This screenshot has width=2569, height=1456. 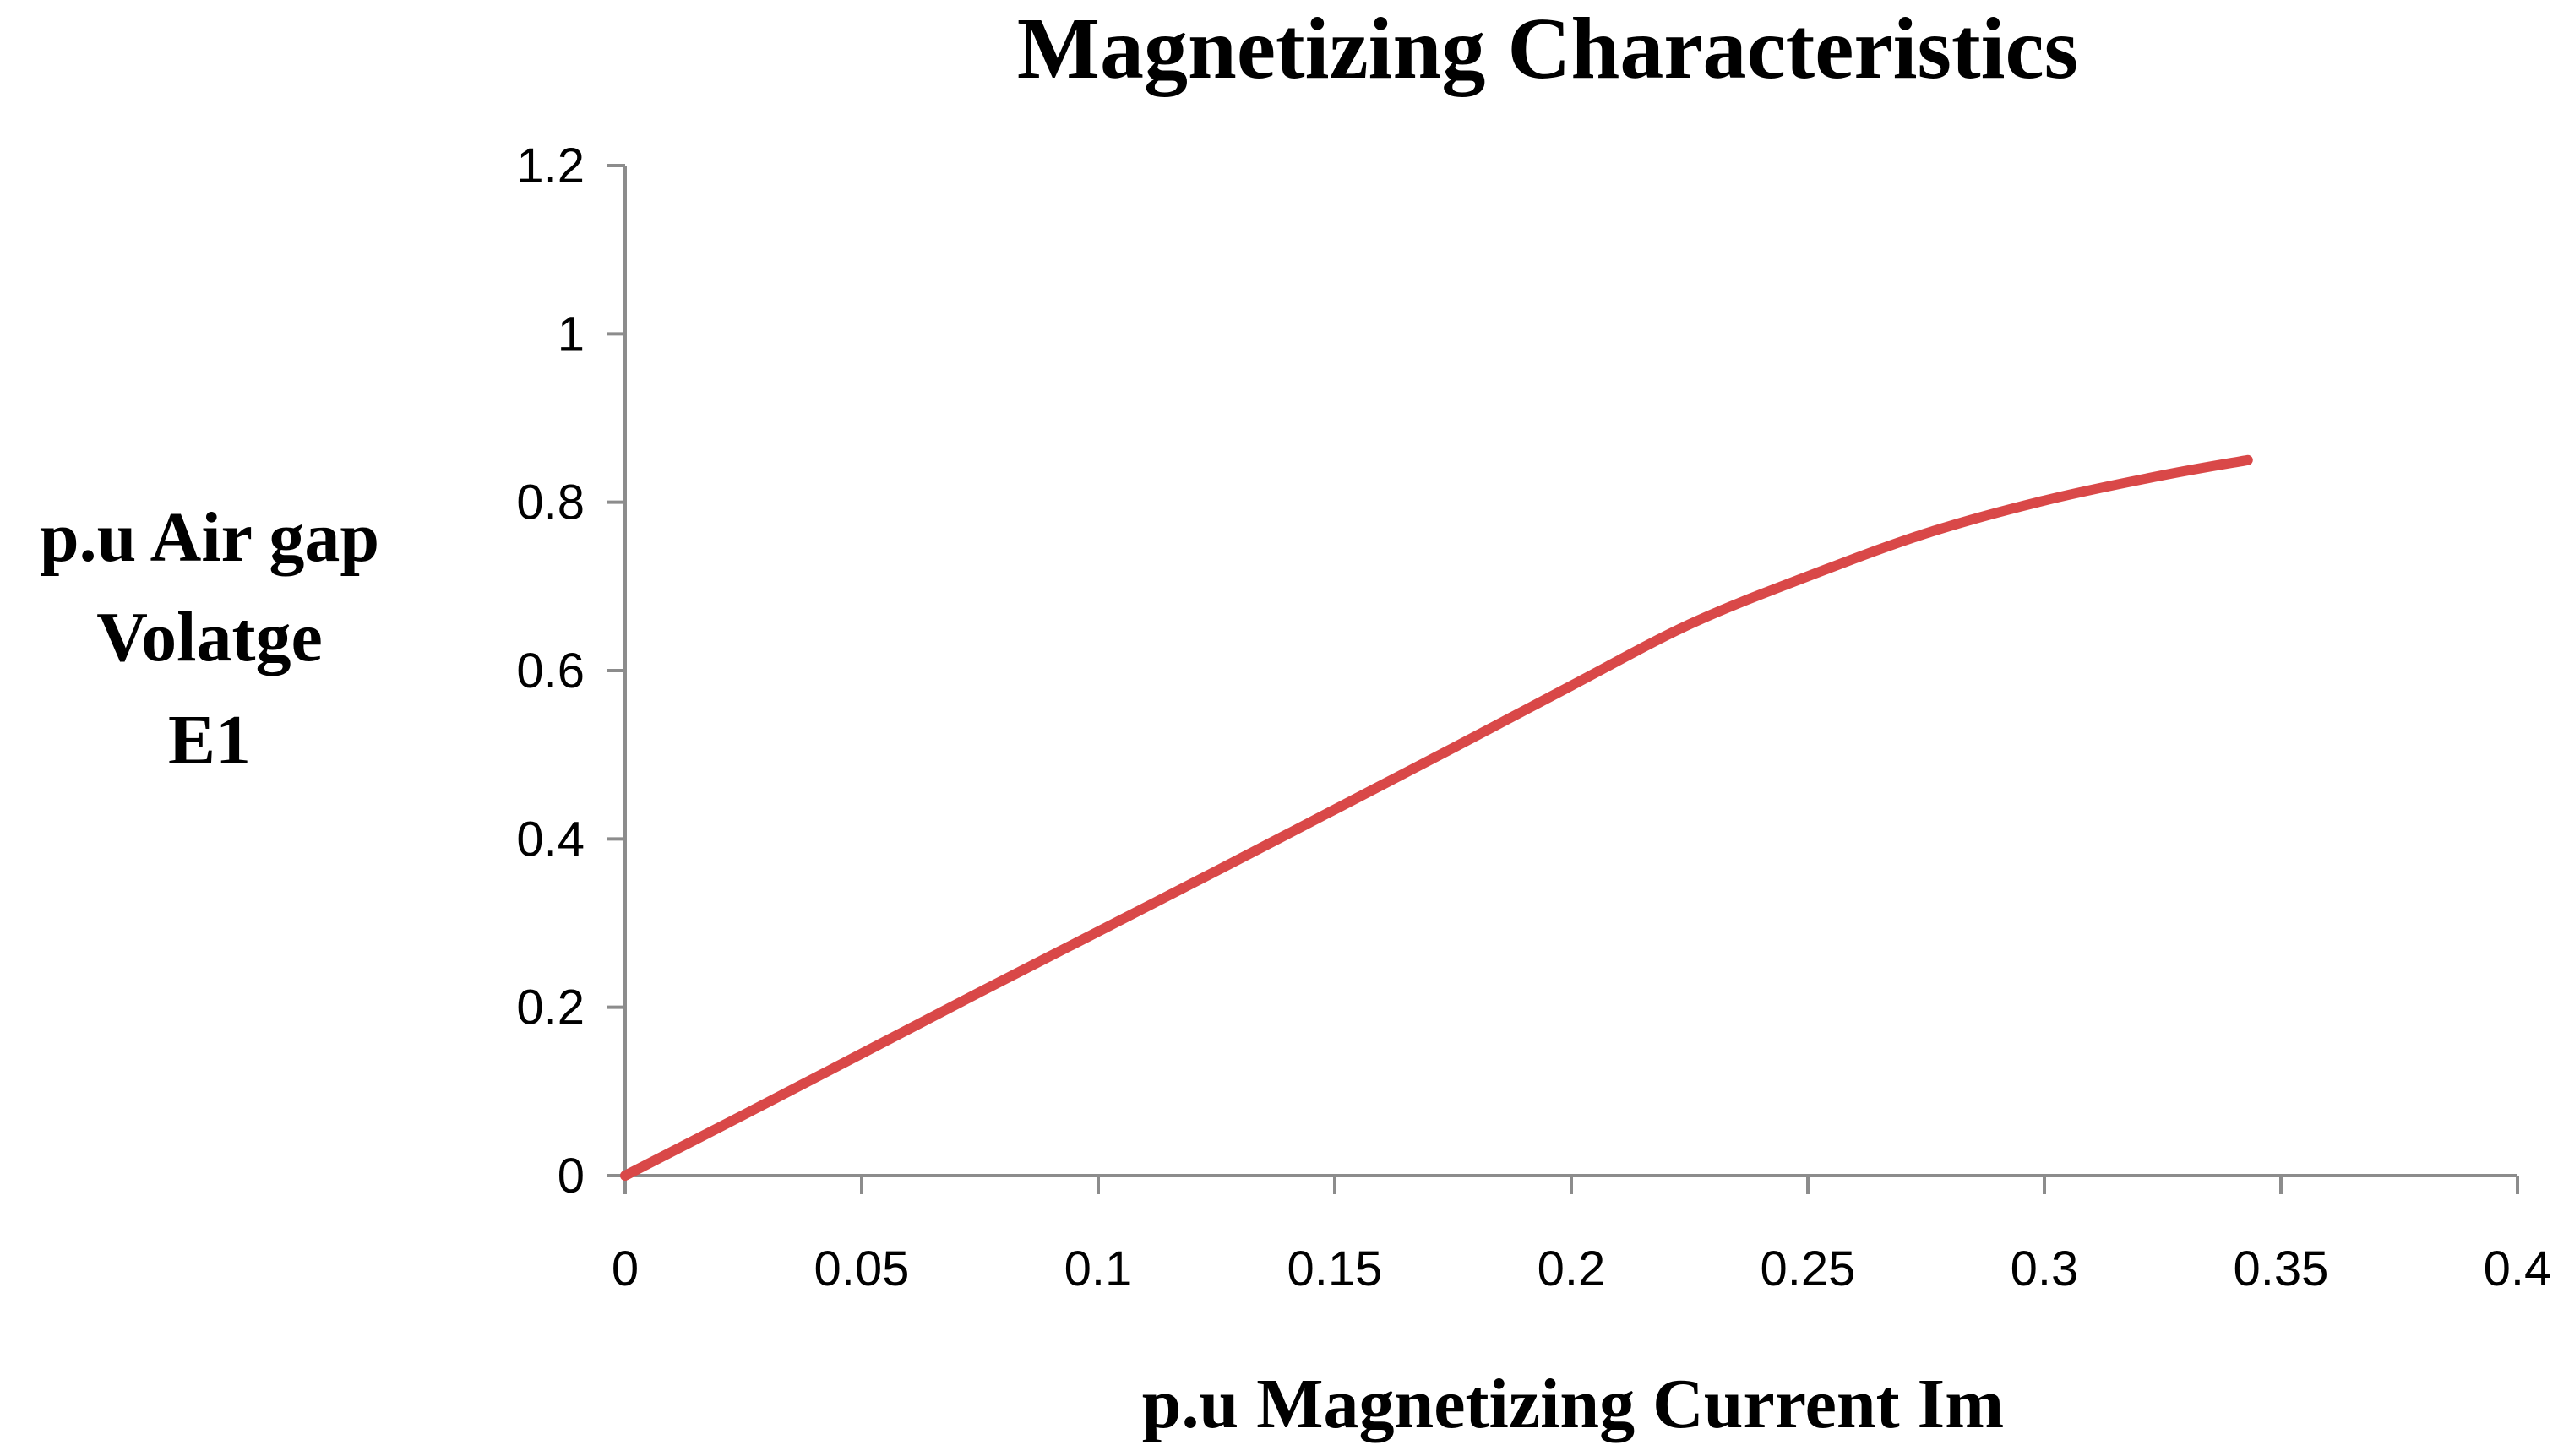 I want to click on x-tick-label: 0.15, so click(x=1335, y=1268).